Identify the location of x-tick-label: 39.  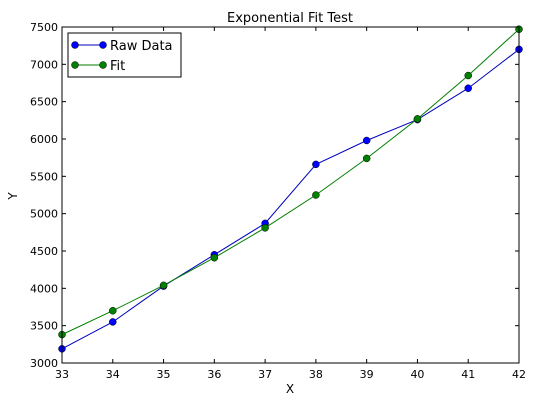
(367, 374).